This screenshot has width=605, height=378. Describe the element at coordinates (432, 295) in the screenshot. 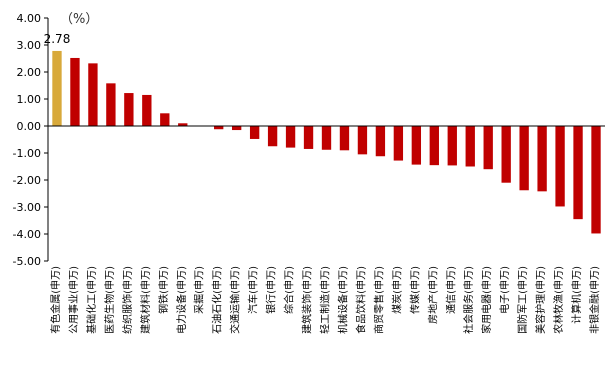

I see `x-category-label: 房地产(申万)` at that location.